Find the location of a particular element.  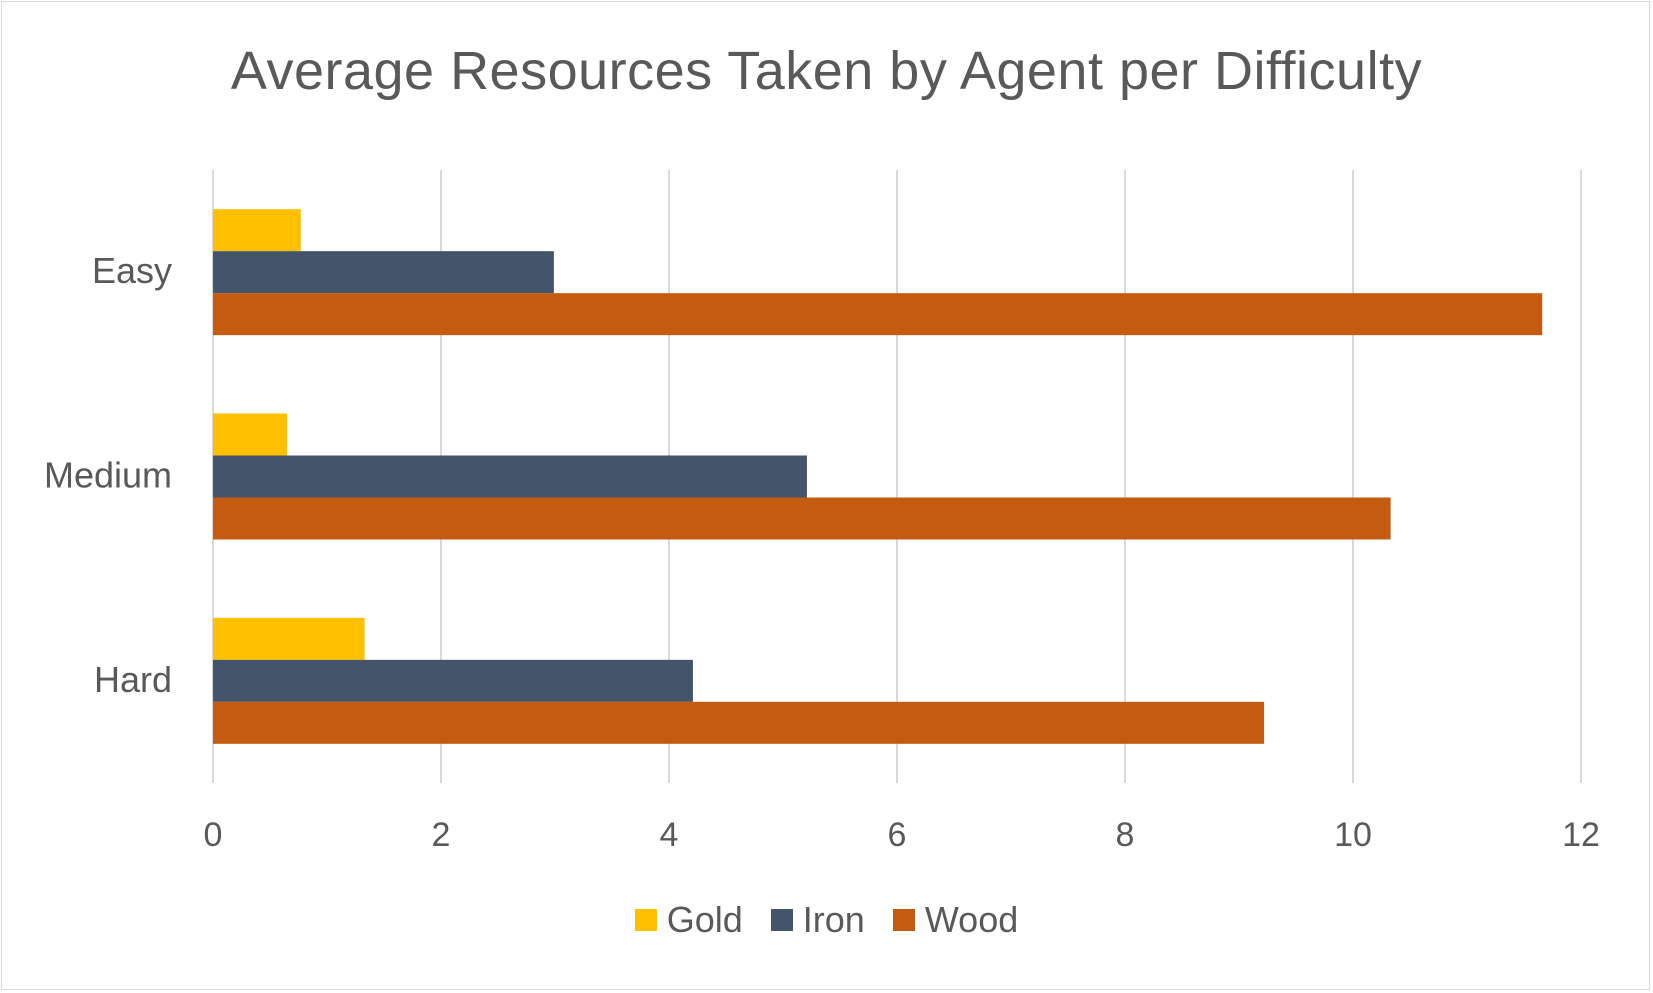

bar-gold-medium is located at coordinates (250, 434).